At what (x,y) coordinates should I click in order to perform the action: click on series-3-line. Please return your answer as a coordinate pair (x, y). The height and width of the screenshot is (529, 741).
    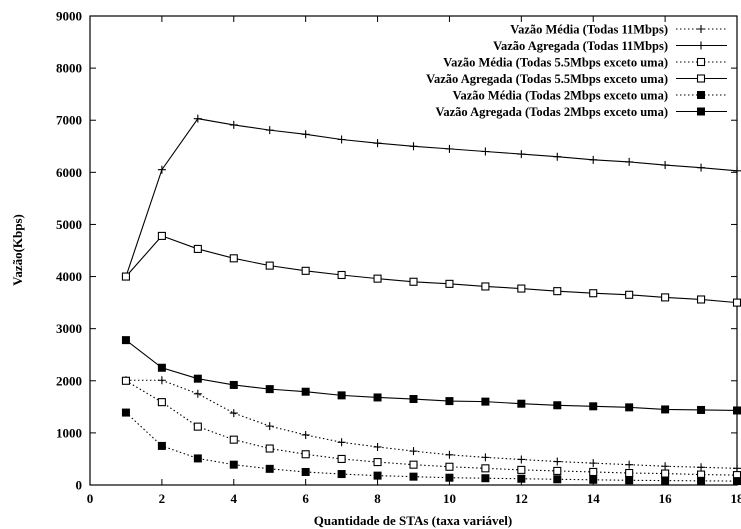
    Looking at the image, I should click on (431, 269).